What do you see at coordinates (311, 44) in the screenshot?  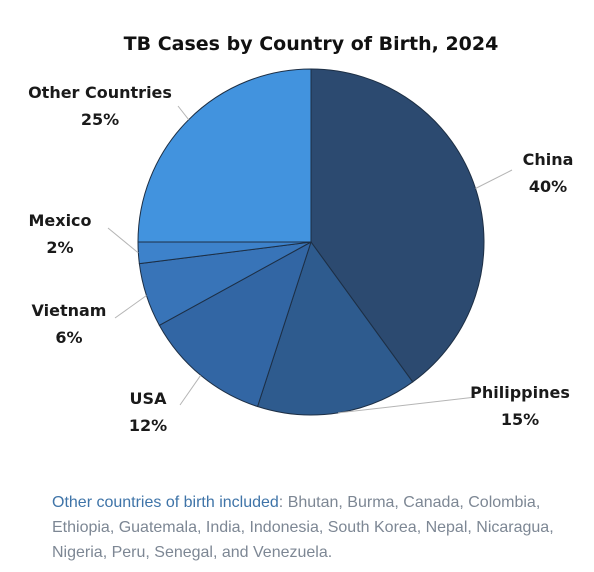 I see `chart-title: TB Cases by Country of Birth, 2024` at bounding box center [311, 44].